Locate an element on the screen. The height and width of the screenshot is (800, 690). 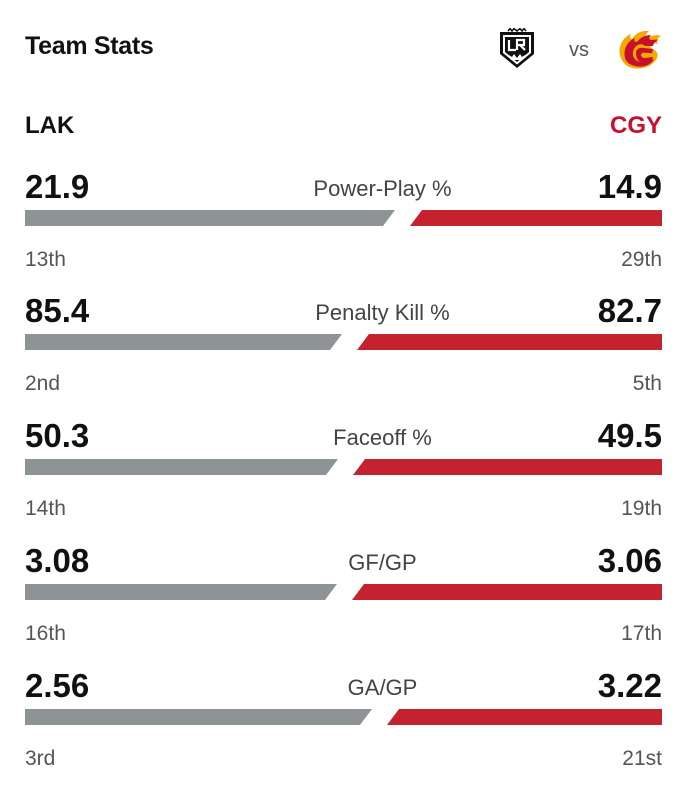
team-abbreviations: LAK CGY is located at coordinates (343, 127).